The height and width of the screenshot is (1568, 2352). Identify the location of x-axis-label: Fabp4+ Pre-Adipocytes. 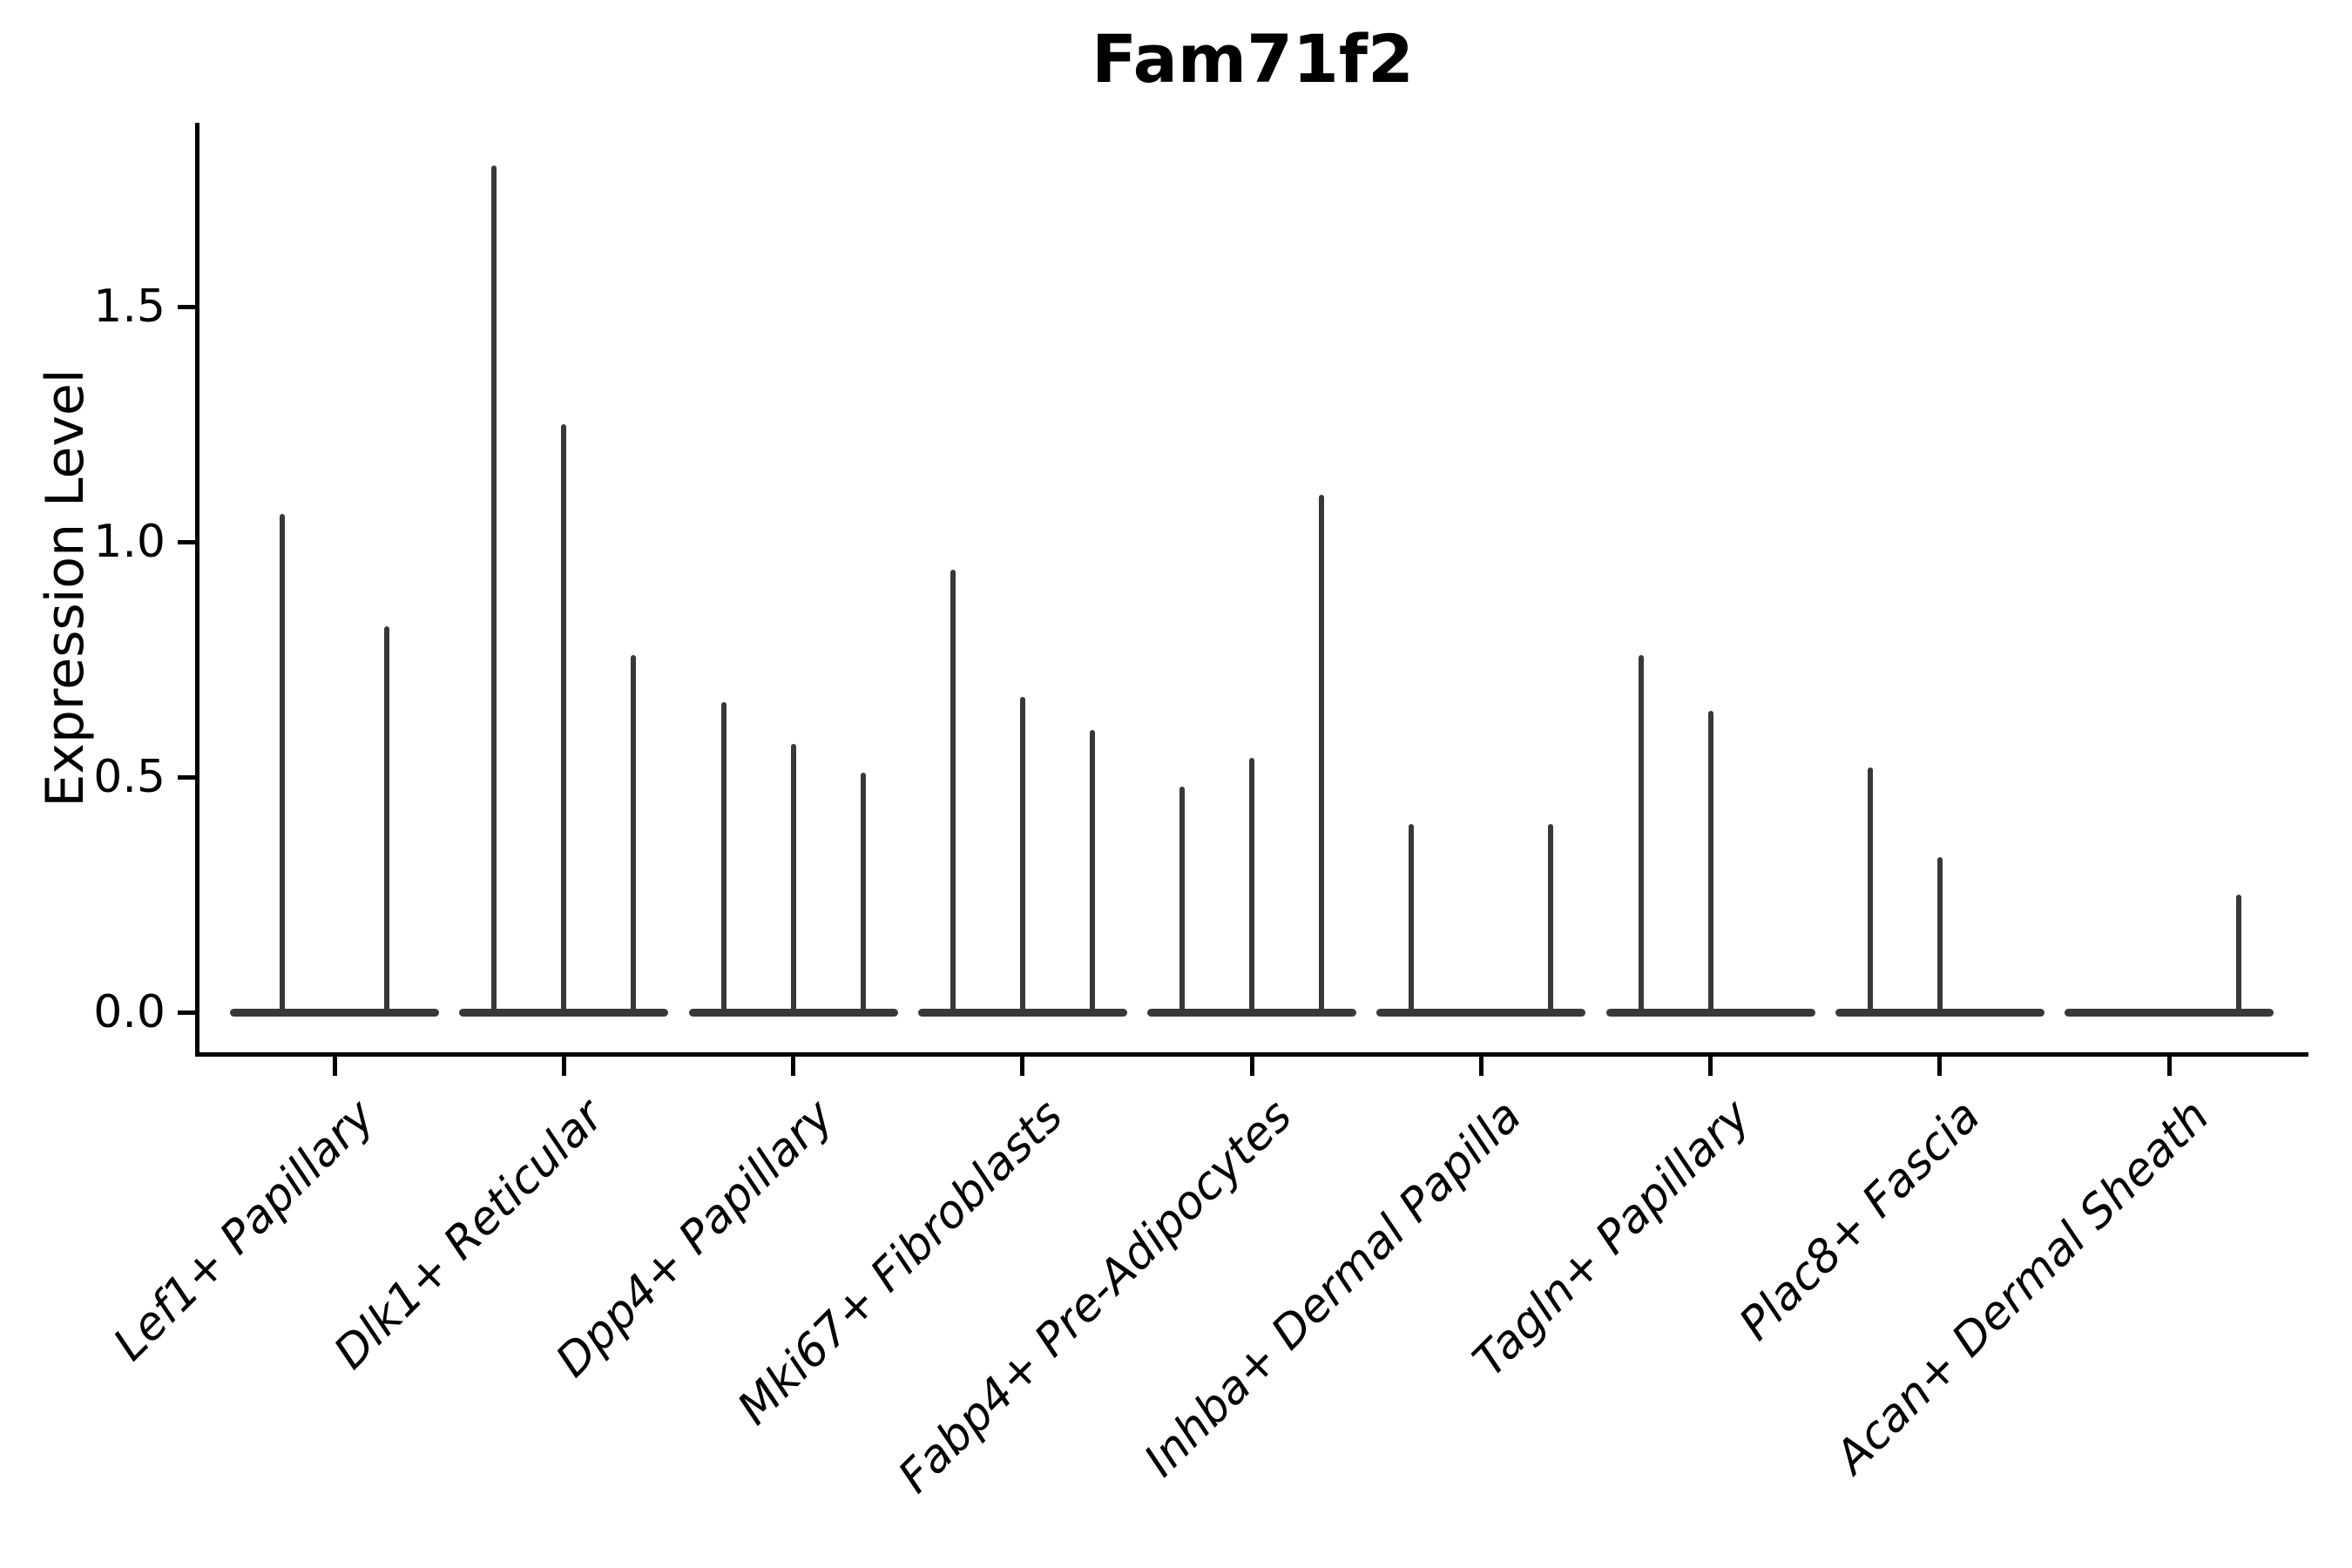
(1095, 1297).